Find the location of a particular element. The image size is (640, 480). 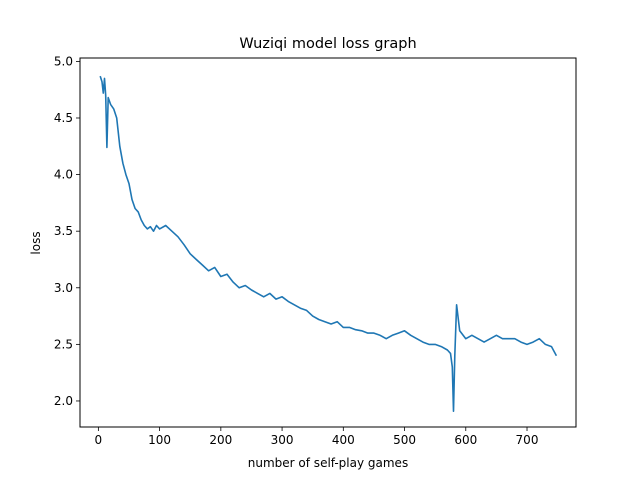

x-tick-label: 200 is located at coordinates (220, 440).